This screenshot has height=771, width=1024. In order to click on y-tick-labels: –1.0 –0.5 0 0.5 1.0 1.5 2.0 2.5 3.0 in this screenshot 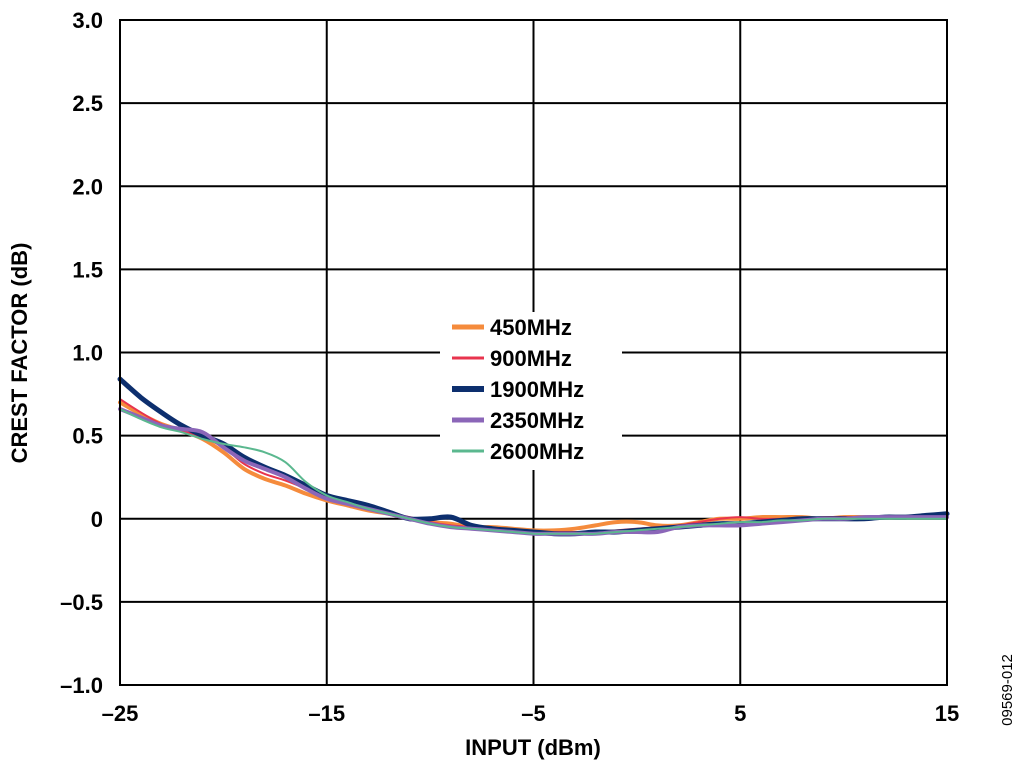, I will do `click(81, 353)`.